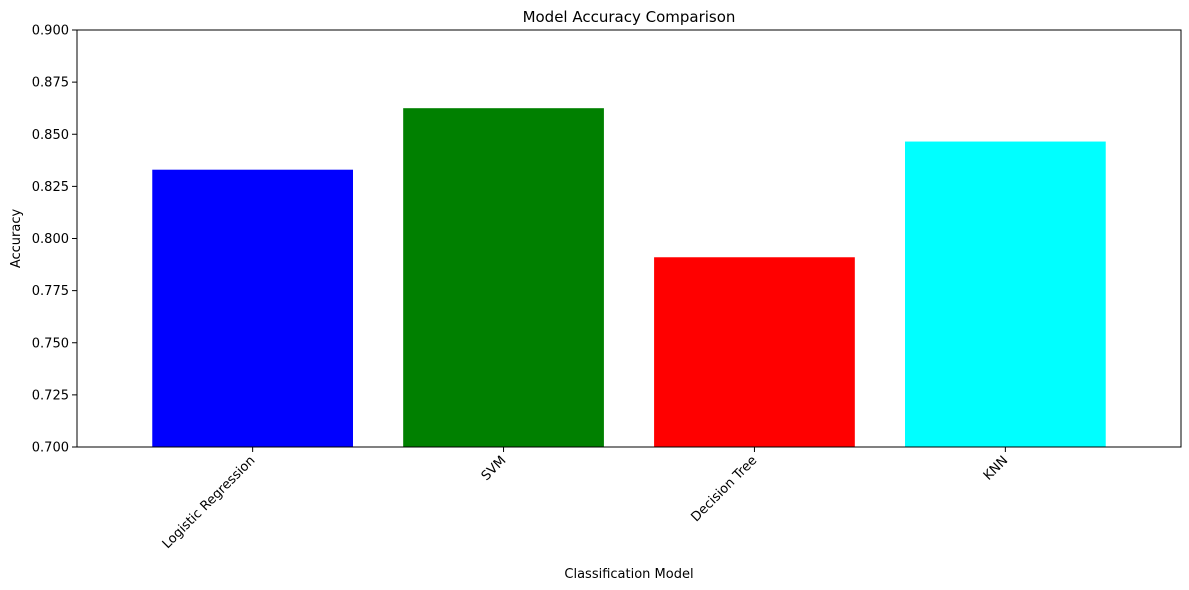 This screenshot has width=1189, height=590. What do you see at coordinates (50, 135) in the screenshot?
I see `y-tick-label: 0.850` at bounding box center [50, 135].